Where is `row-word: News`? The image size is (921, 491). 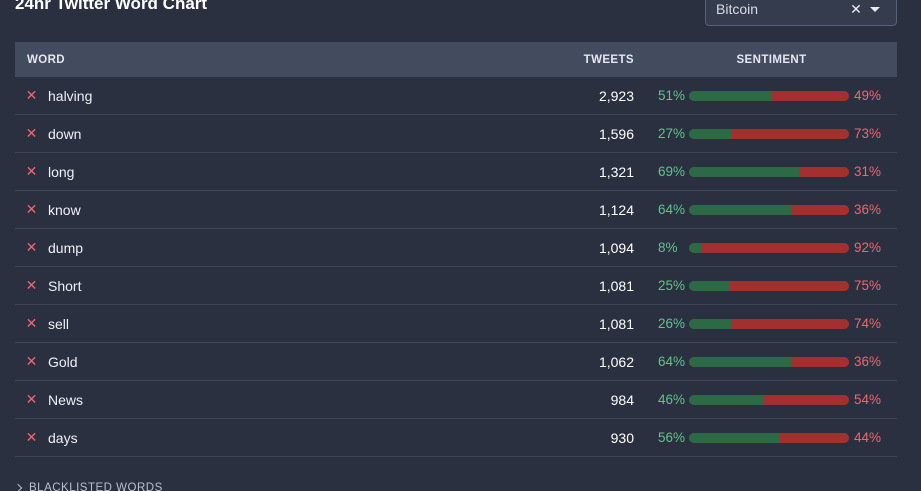
row-word: News is located at coordinates (66, 399).